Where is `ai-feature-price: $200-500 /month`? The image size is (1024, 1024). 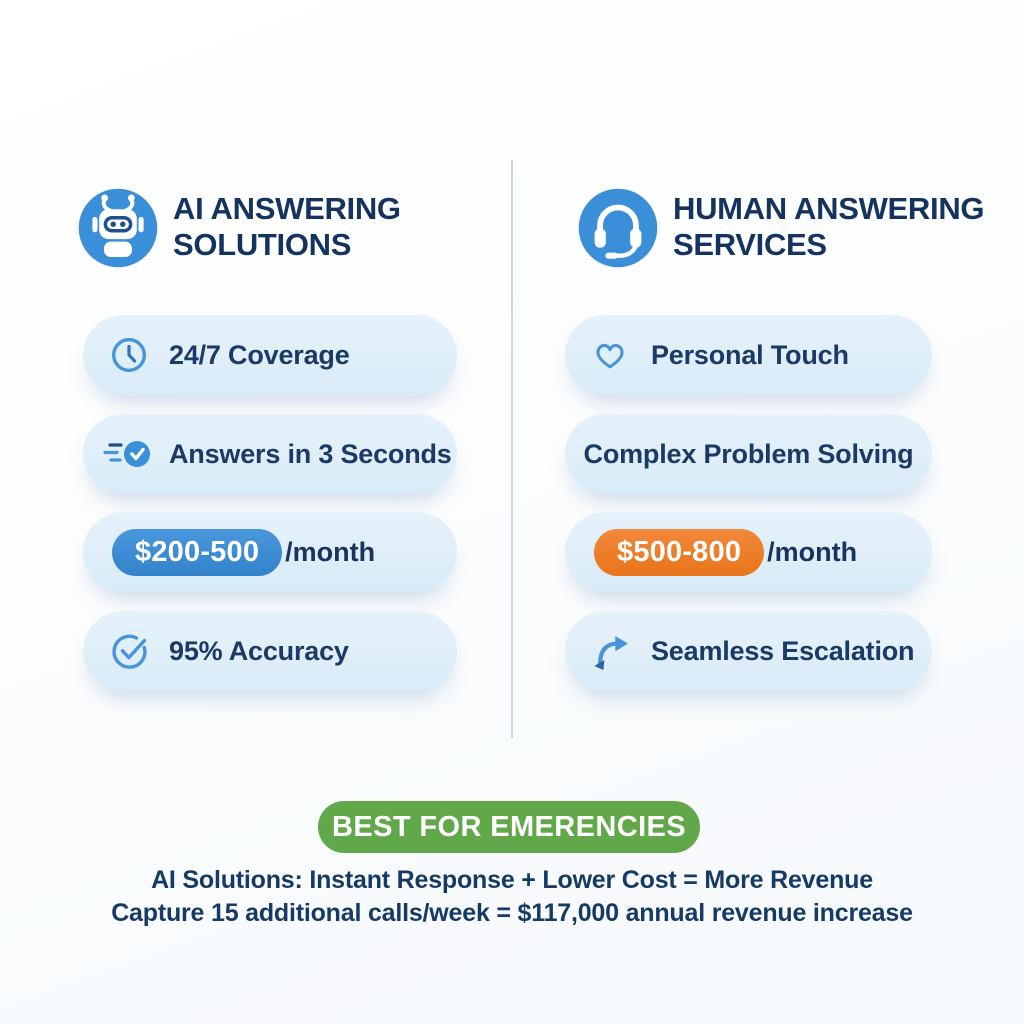 ai-feature-price: $200-500 /month is located at coordinates (270, 552).